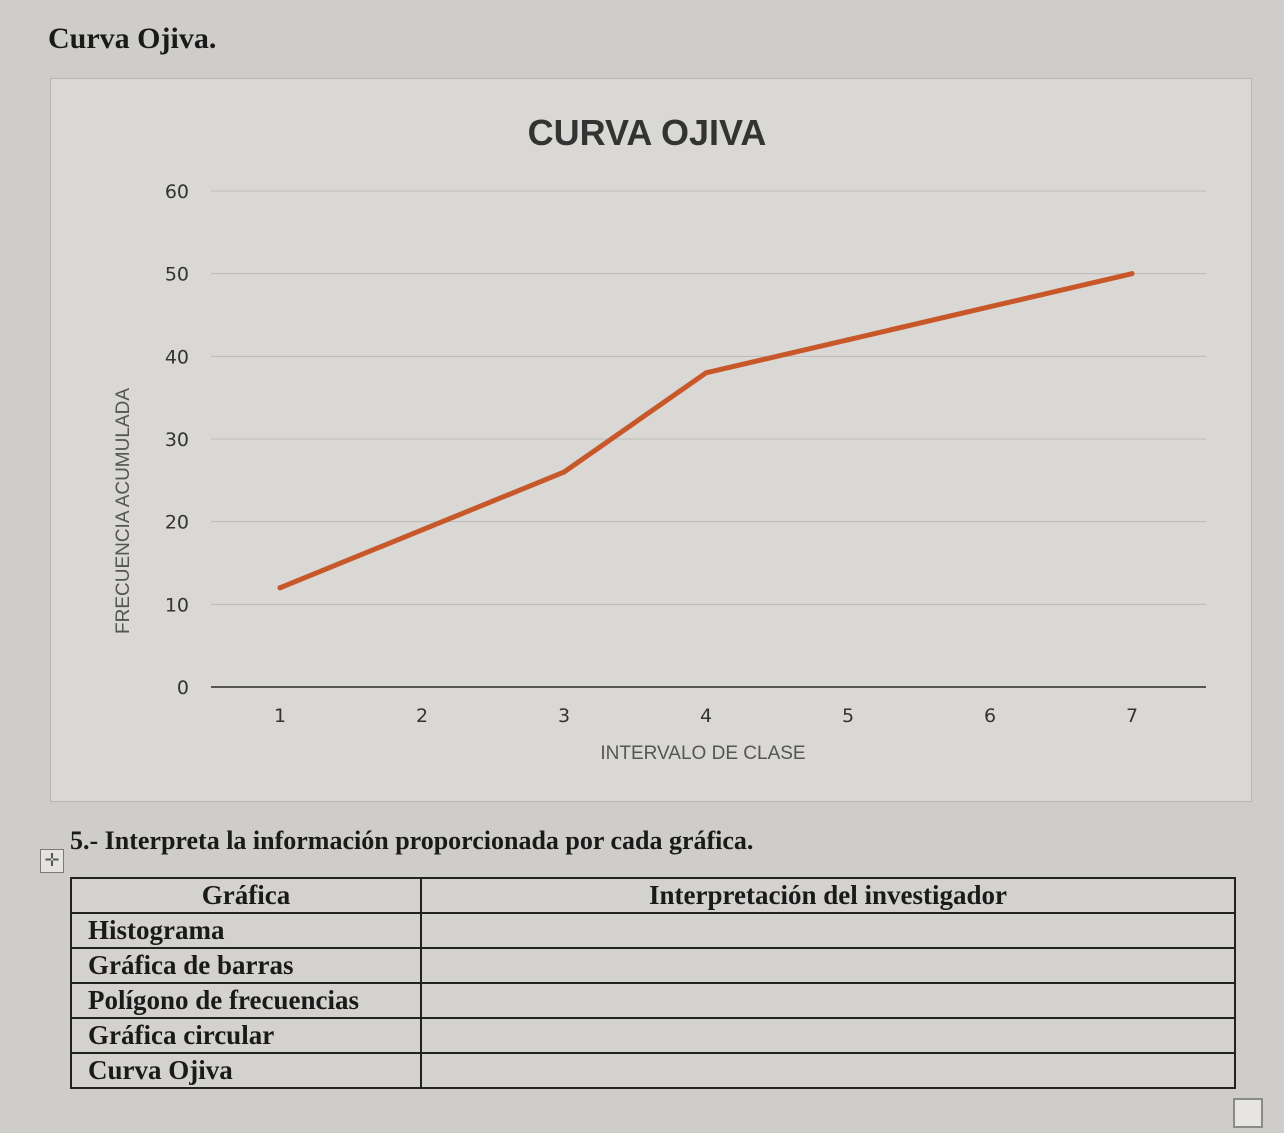  I want to click on row-label-poligono: Polígono de frecuencias, so click(246, 1000).